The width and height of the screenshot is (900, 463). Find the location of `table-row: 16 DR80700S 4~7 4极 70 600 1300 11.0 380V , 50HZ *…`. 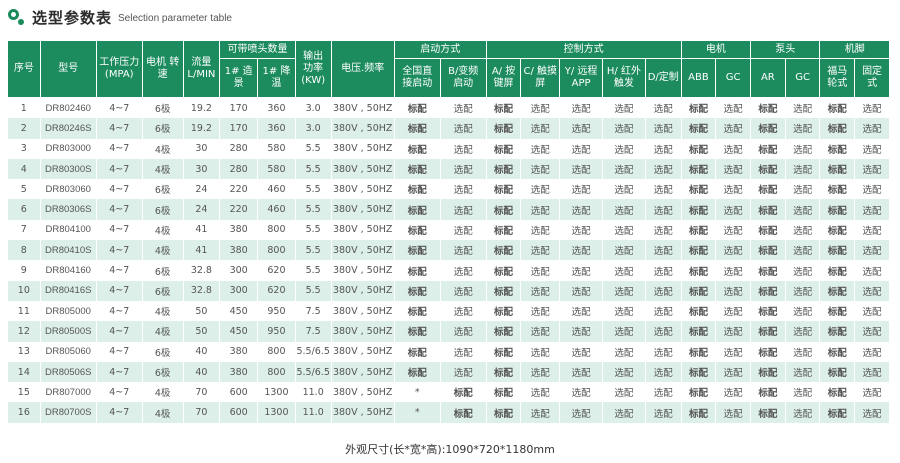

table-row: 16 DR80700S 4~7 4极 70 600 1300 11.0 380V , 50HZ *… is located at coordinates (449, 412).